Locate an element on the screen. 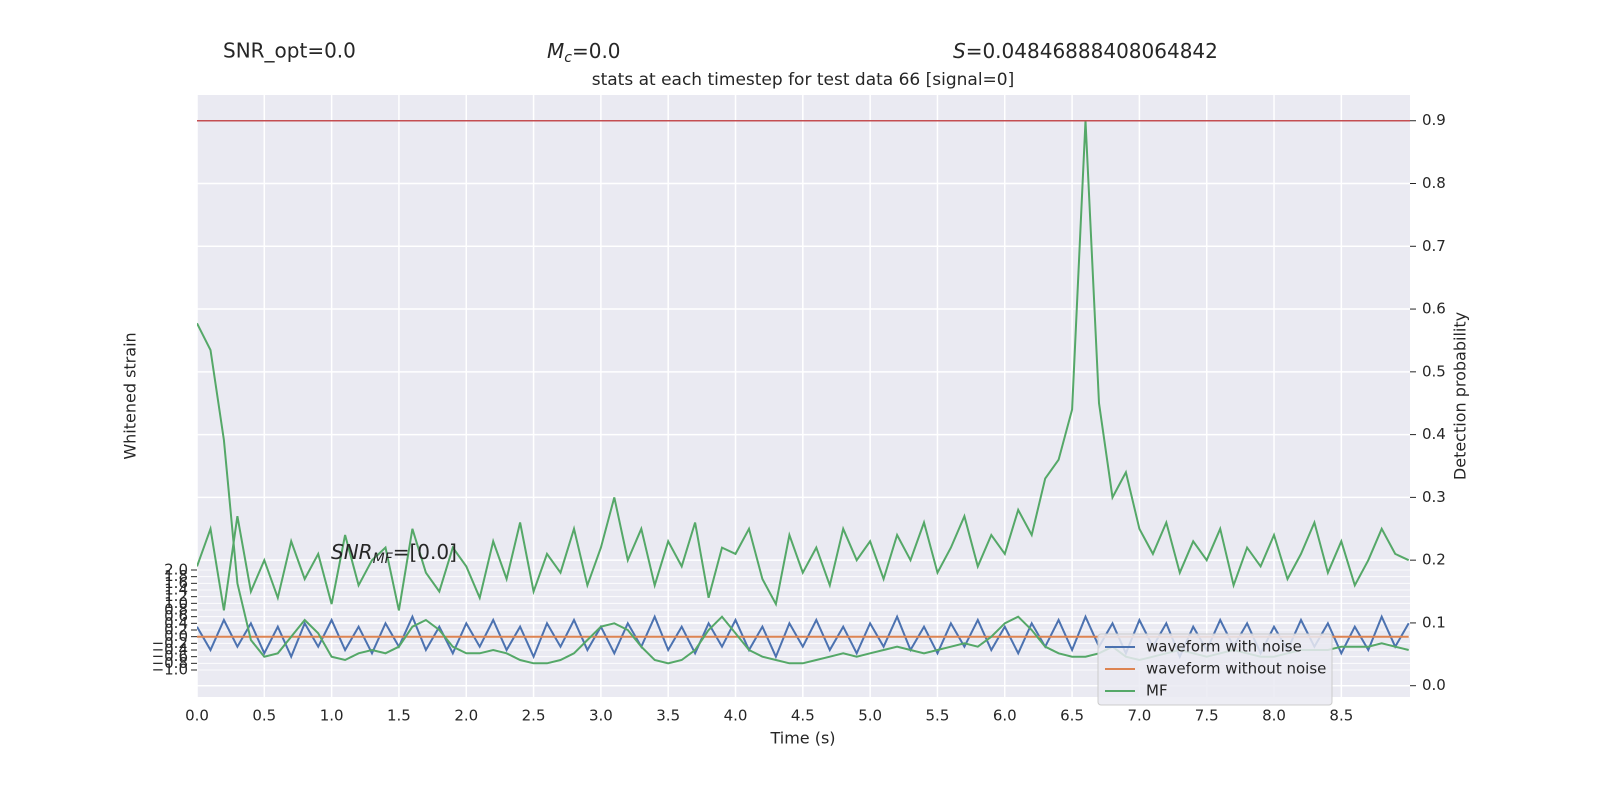  x-tick-label: 8.5 is located at coordinates (1341, 716).